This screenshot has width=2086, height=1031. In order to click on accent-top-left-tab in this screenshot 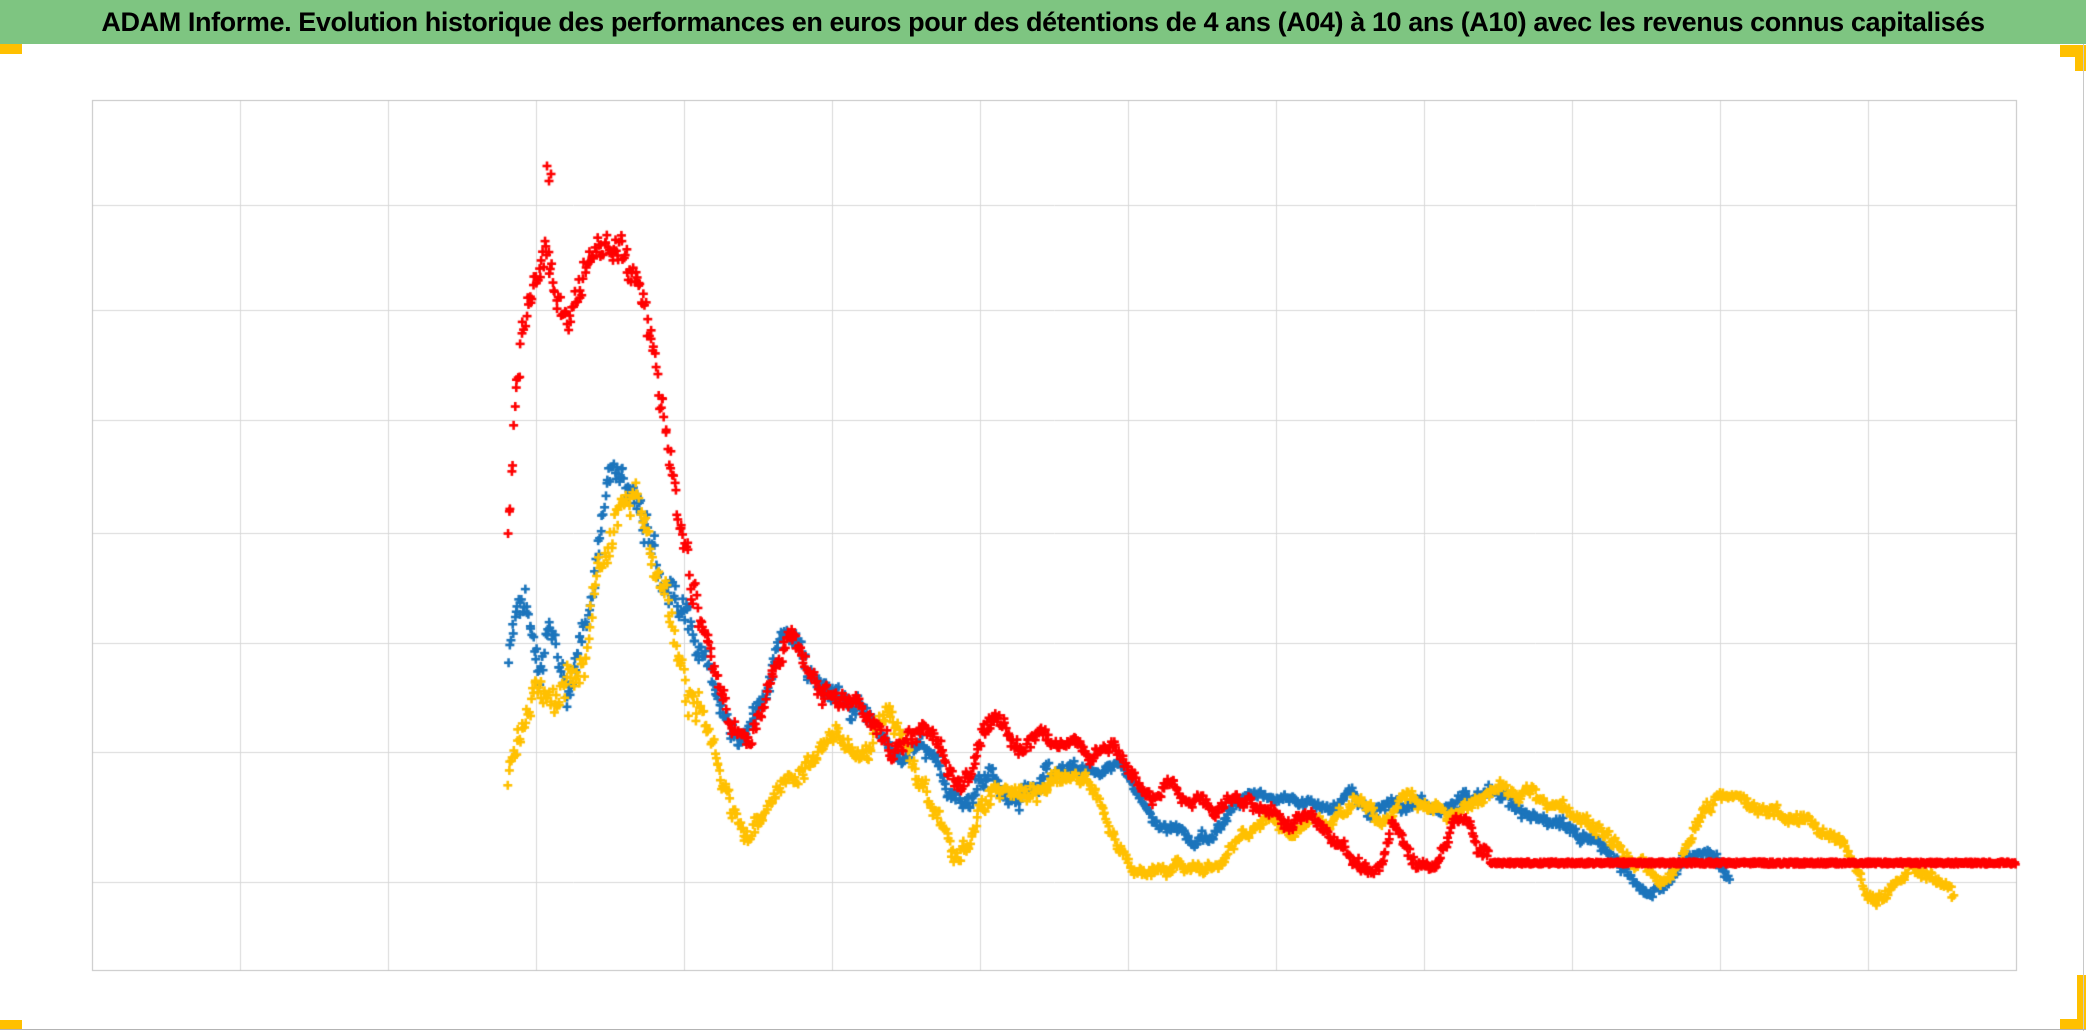, I will do `click(11, 49)`.